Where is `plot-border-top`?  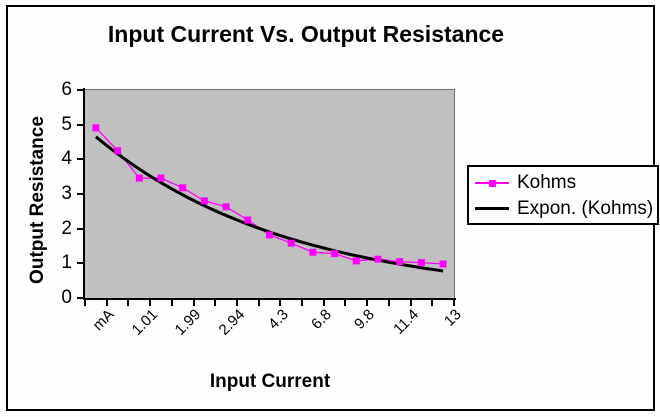
plot-border-top is located at coordinates (270, 89).